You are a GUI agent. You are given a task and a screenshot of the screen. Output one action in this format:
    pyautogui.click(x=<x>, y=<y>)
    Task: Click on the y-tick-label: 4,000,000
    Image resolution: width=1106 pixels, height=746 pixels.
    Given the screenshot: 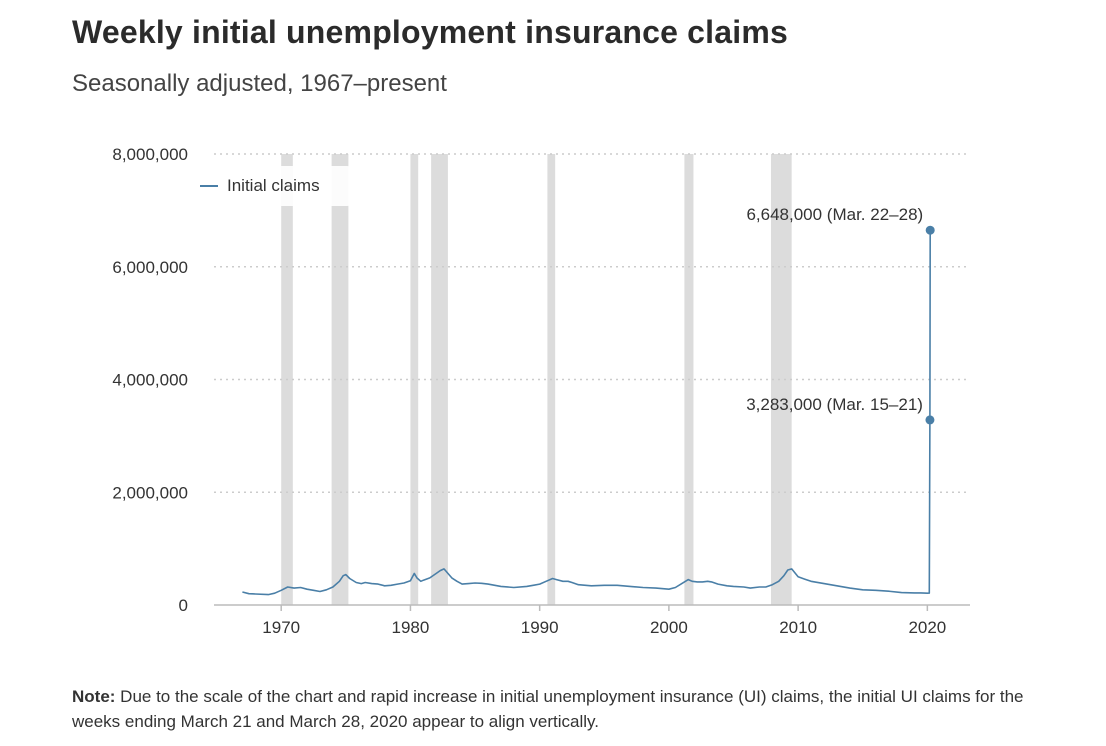 What is the action you would take?
    pyautogui.click(x=150, y=380)
    